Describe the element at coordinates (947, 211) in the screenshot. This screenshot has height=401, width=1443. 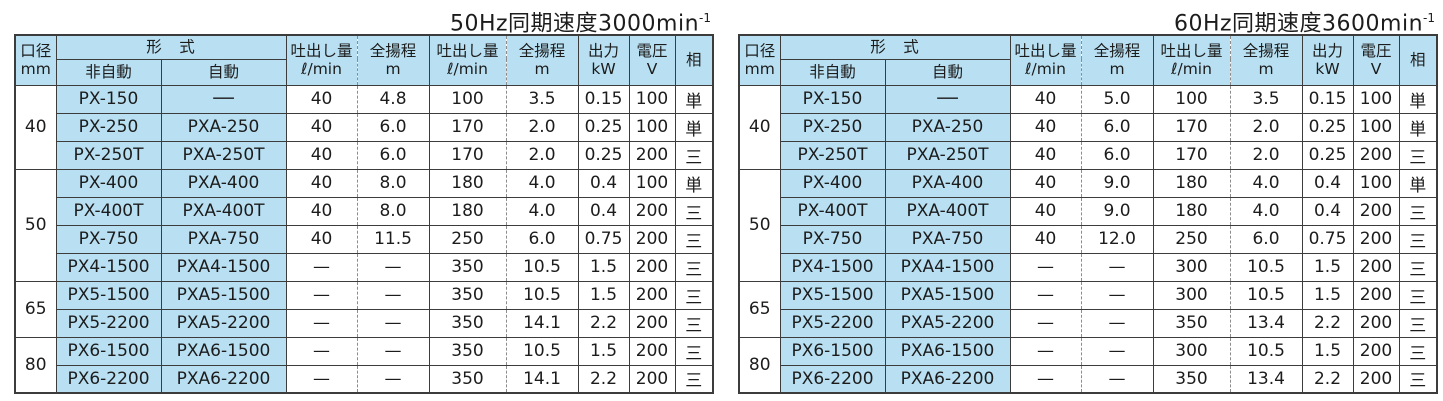
I see `cell-model-auto: PXA-400T` at that location.